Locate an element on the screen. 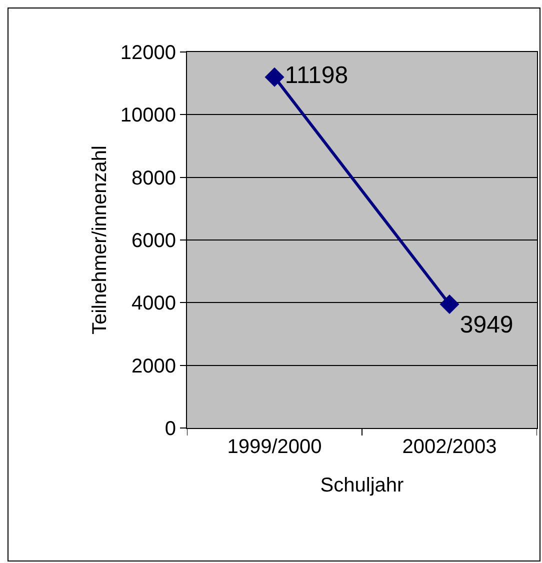  y-tick-label: 6000 is located at coordinates (154, 241).